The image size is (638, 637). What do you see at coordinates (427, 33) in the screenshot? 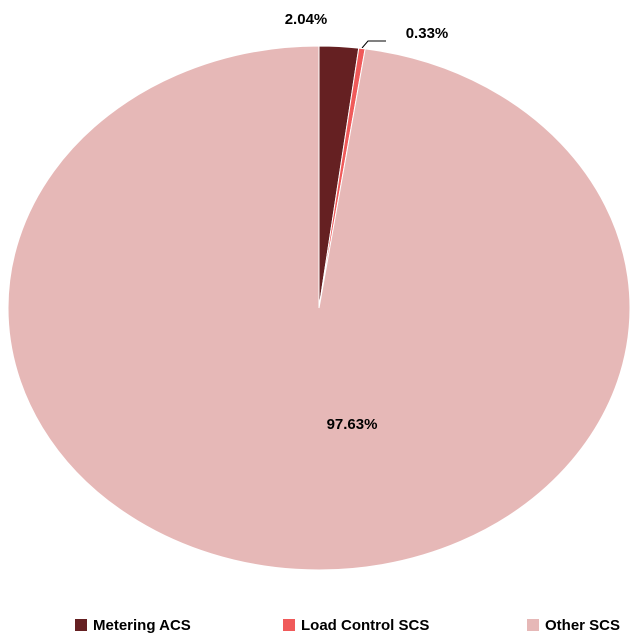
I see `data-label: 0.33%` at bounding box center [427, 33].